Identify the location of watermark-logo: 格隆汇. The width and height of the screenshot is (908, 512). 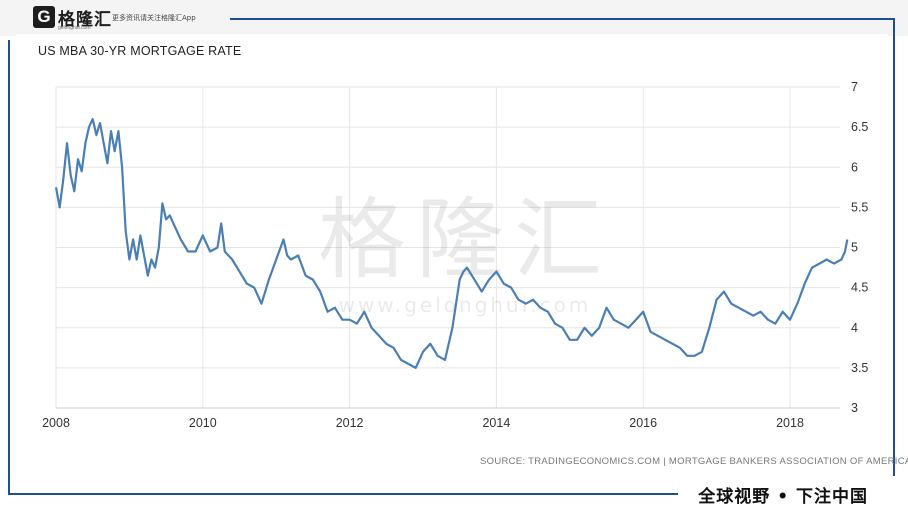
(465, 239).